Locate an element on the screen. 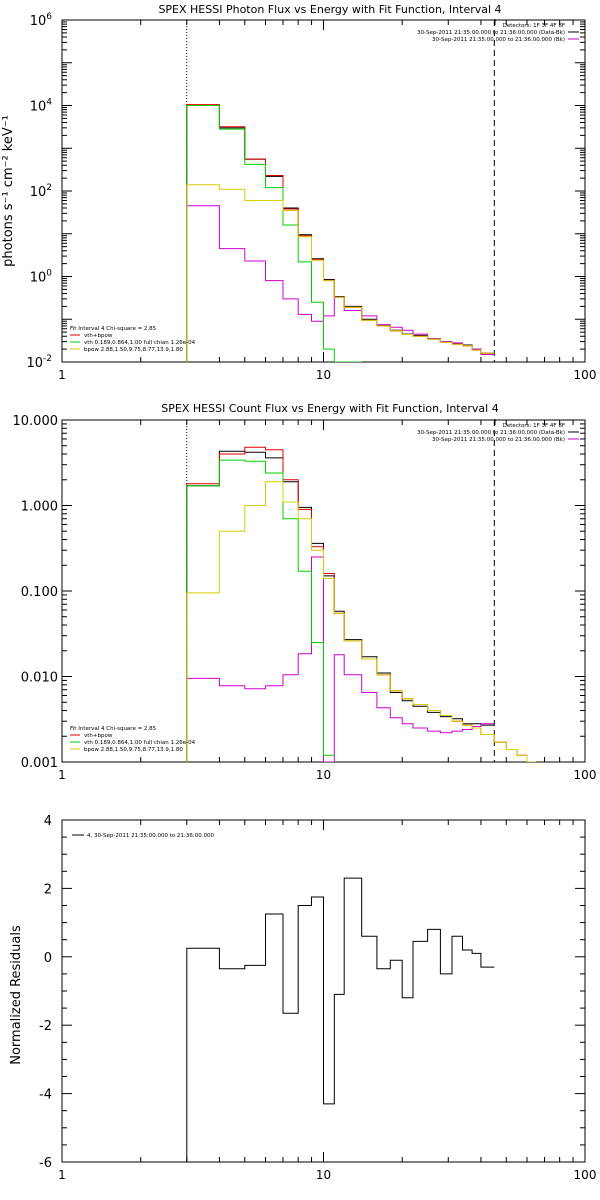 The height and width of the screenshot is (1200, 600). y-tick-exponent: -2 is located at coordinates (47, 359).